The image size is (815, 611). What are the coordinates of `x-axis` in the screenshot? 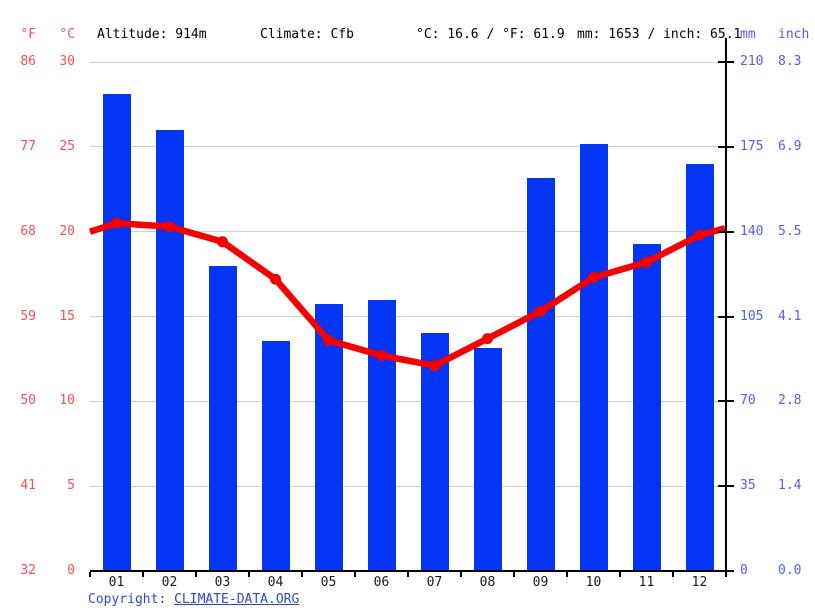 It's located at (409, 571).